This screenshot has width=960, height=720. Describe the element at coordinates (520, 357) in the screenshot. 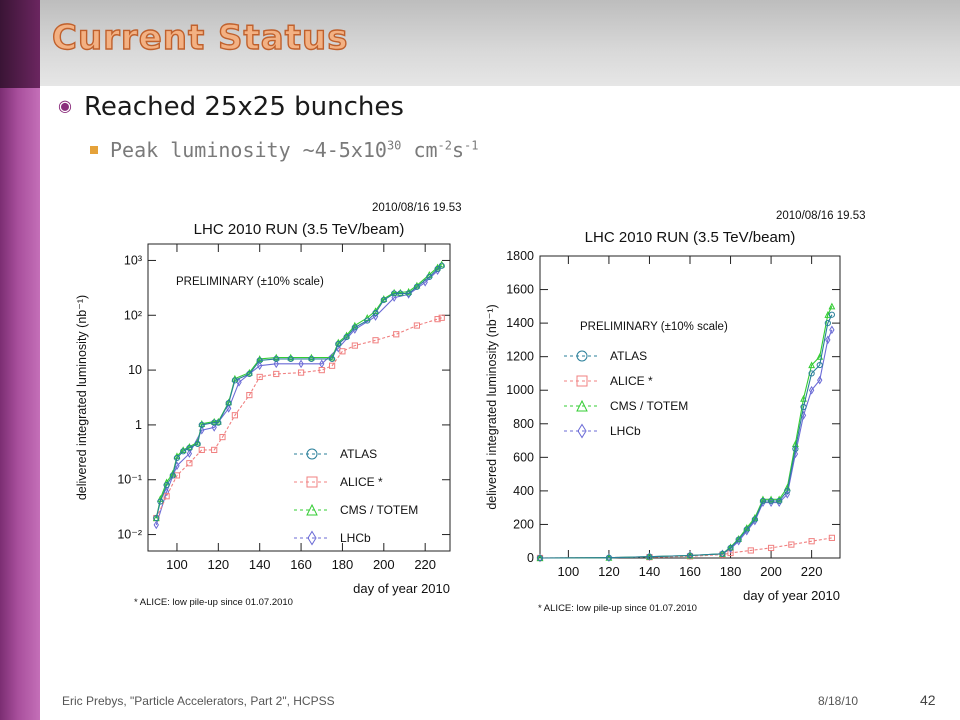

I see `y-tick-label: 1200` at that location.